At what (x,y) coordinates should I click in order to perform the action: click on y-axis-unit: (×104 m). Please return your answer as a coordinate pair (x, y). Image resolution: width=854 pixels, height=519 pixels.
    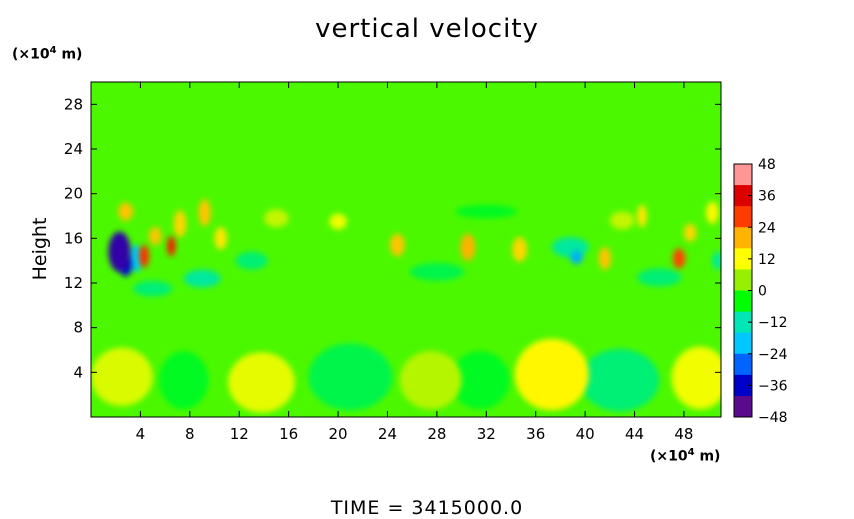
    Looking at the image, I should click on (47, 54).